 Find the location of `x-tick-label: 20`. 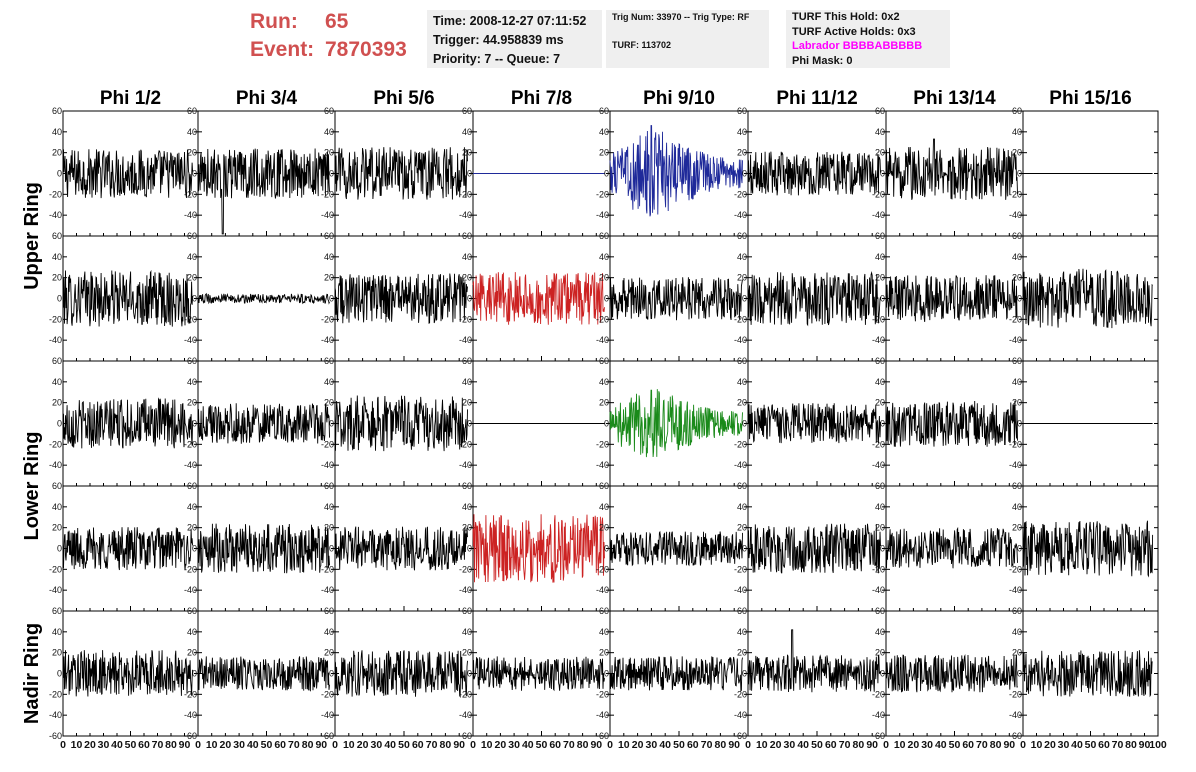

x-tick-label: 20 is located at coordinates (914, 745).